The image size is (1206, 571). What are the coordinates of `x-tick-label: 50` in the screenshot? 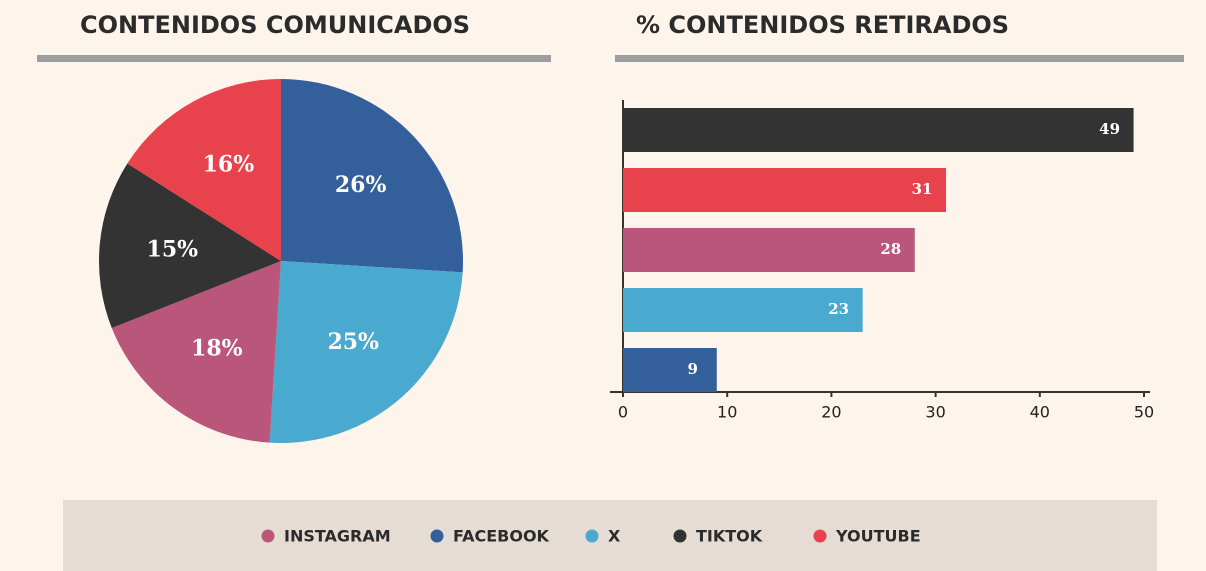 It's located at (1144, 412).